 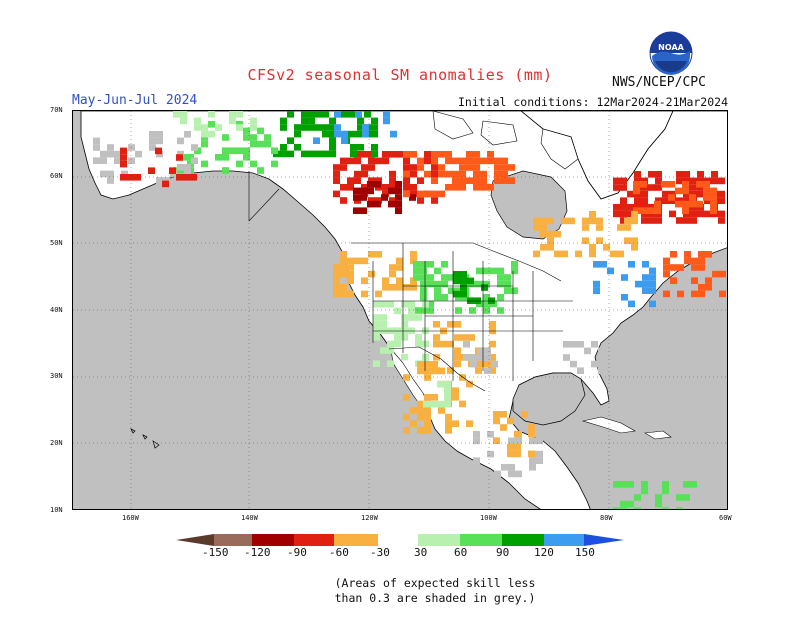 I want to click on colorbar-label-120: 120, so click(x=544, y=552).